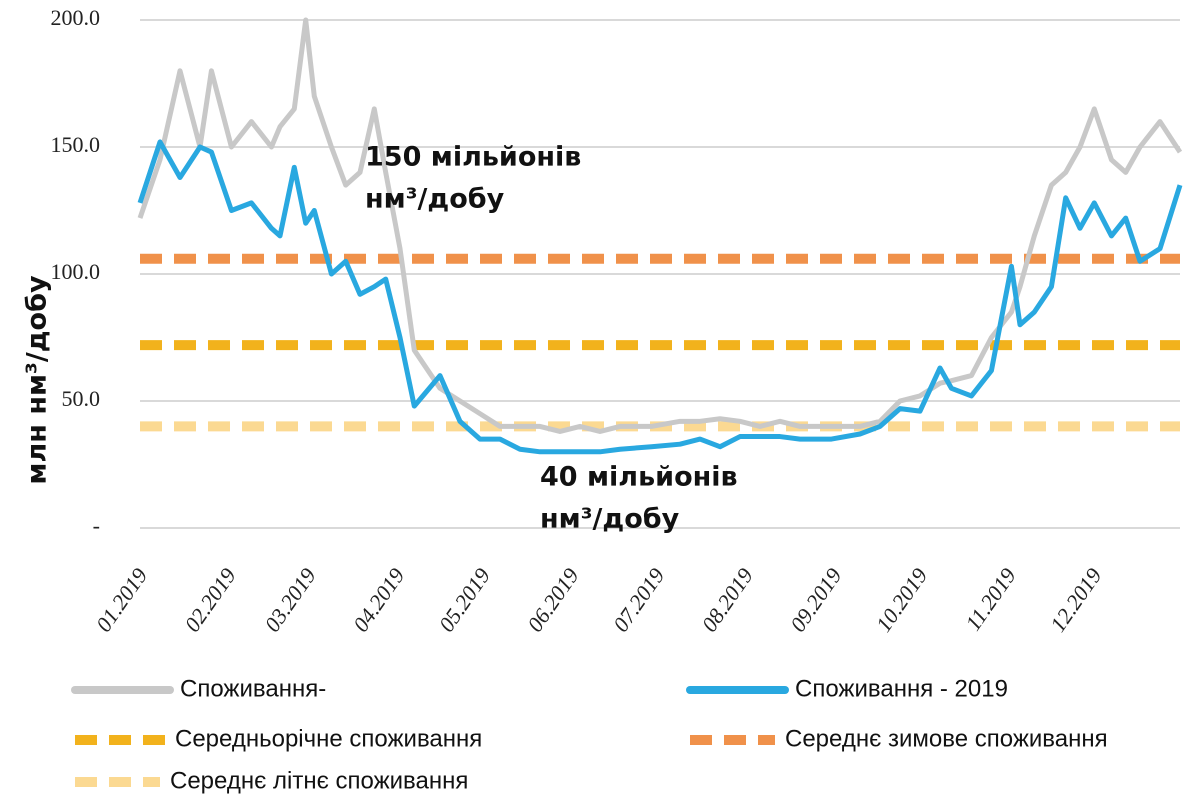 Image resolution: width=1192 pixels, height=798 pixels. What do you see at coordinates (289, 599) in the screenshot?
I see `x-tick-label: 03.2019` at bounding box center [289, 599].